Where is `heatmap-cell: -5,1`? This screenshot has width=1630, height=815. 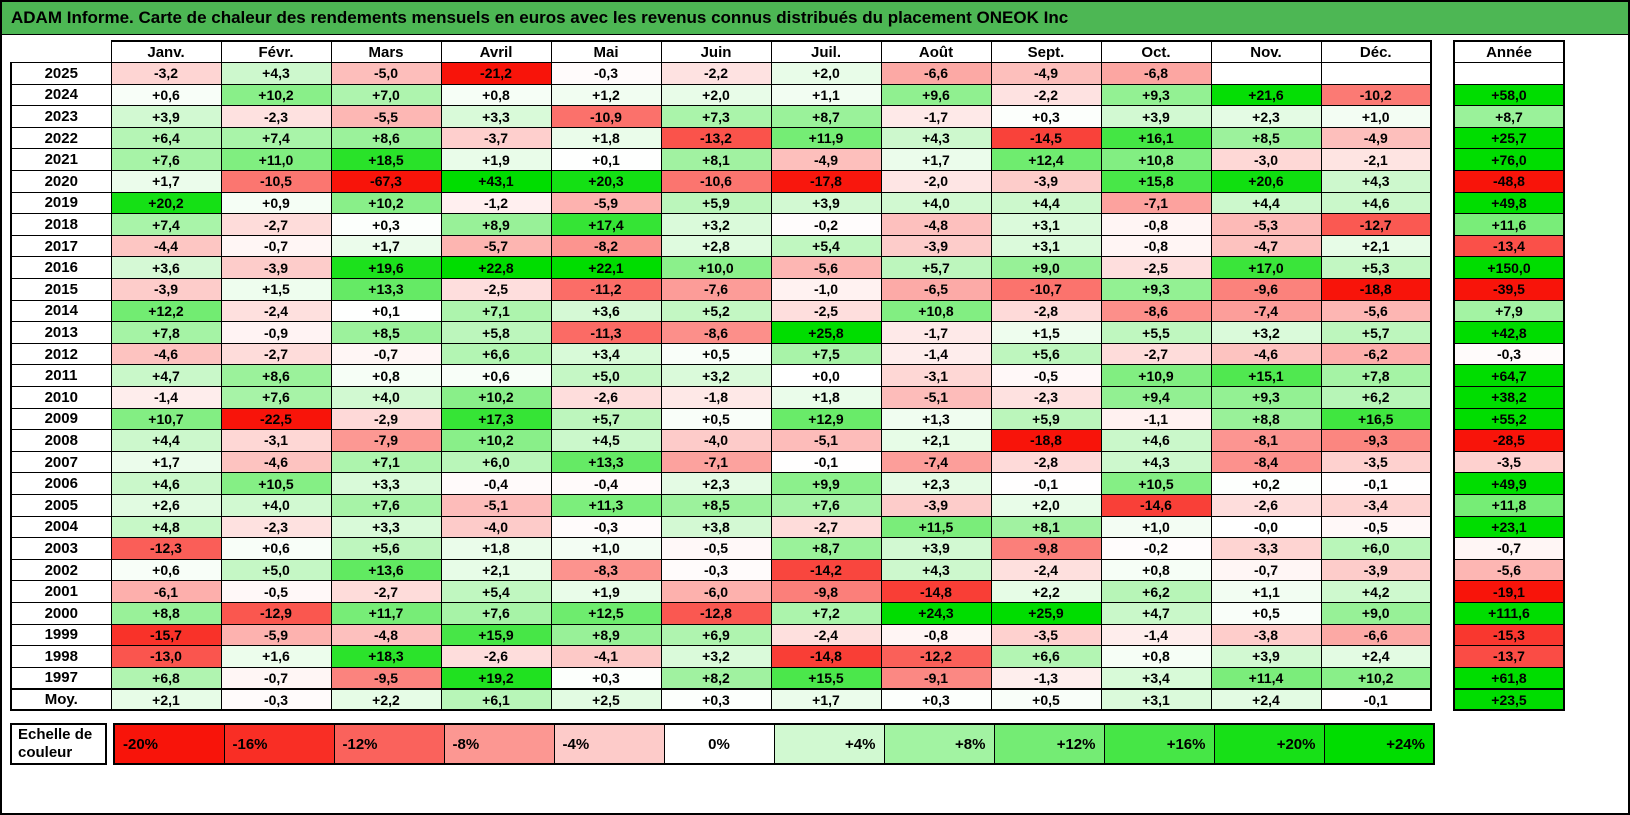 heatmap-cell: -5,1 is located at coordinates (496, 505).